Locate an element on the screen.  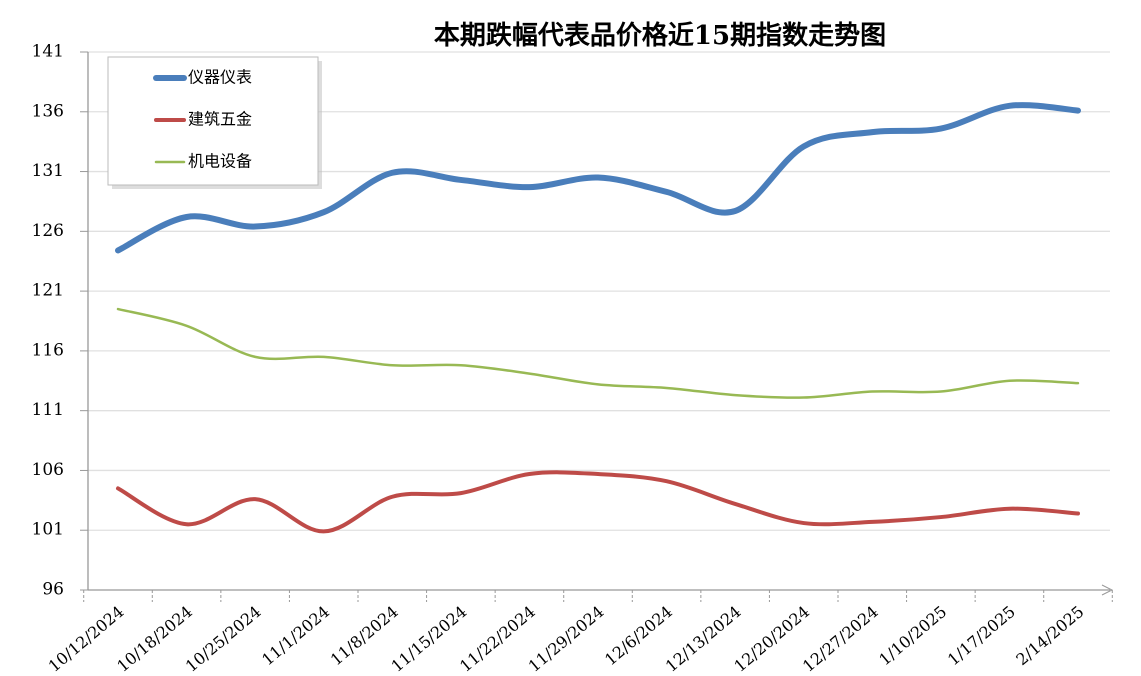
legend is located at coordinates (213, 121).